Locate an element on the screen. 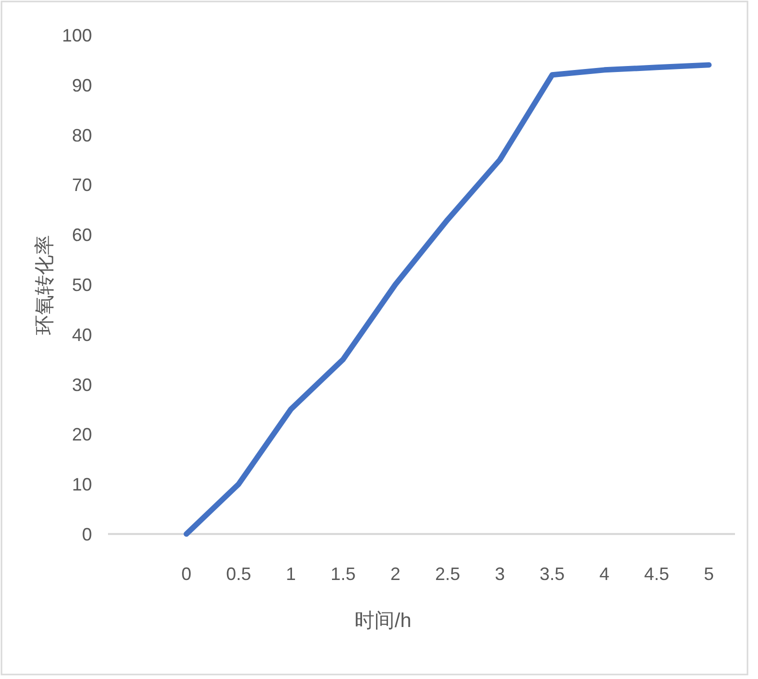 The image size is (758, 679). x-tick-label: 3 is located at coordinates (499, 574).